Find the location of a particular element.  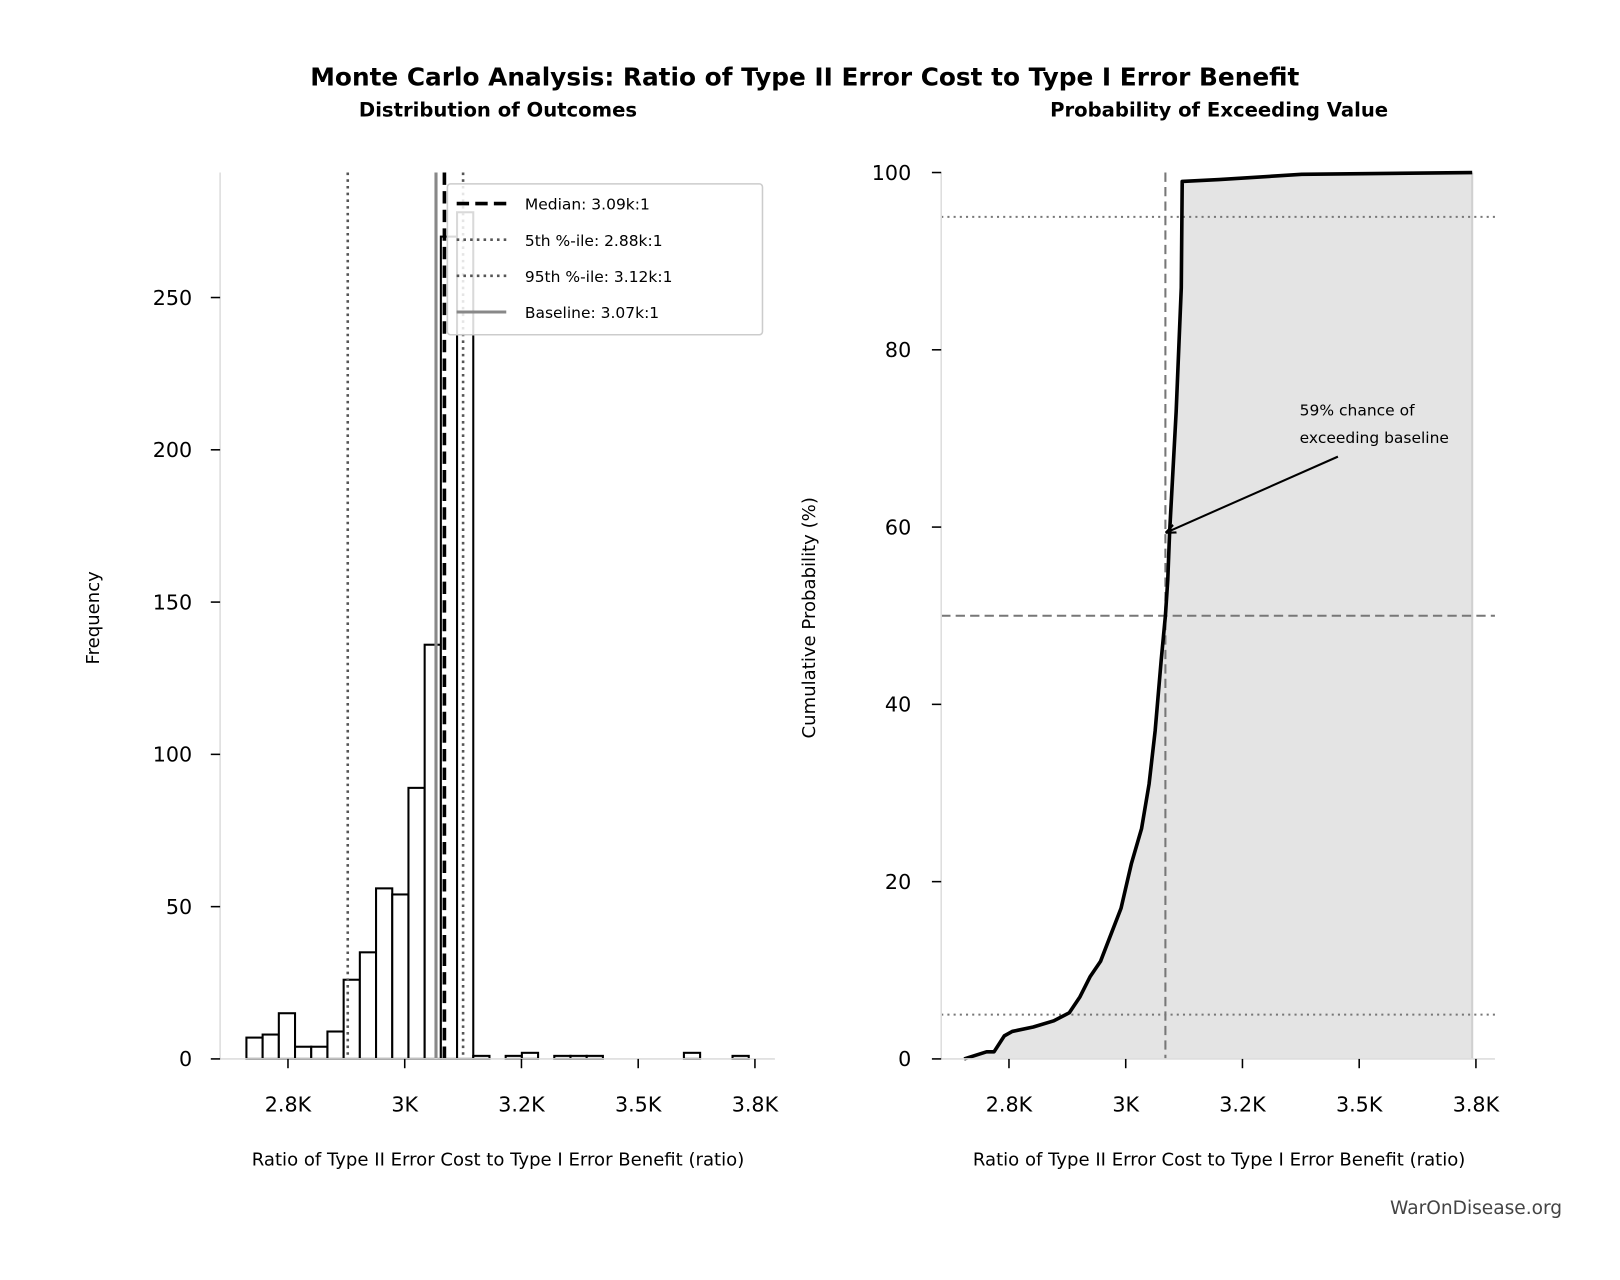

legend-label: 5th %-ile: 2.88k:1 is located at coordinates (594, 241).